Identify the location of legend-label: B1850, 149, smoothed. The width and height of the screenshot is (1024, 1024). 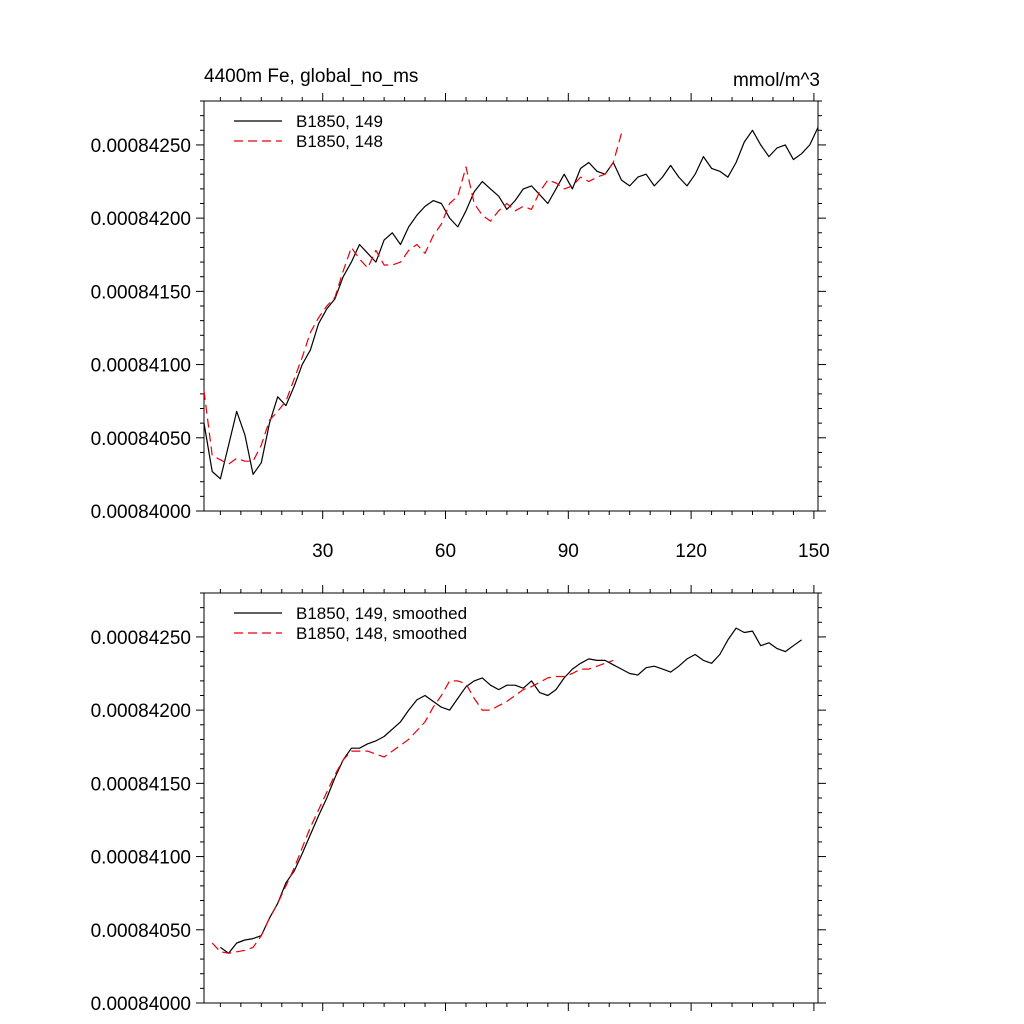
(381, 613).